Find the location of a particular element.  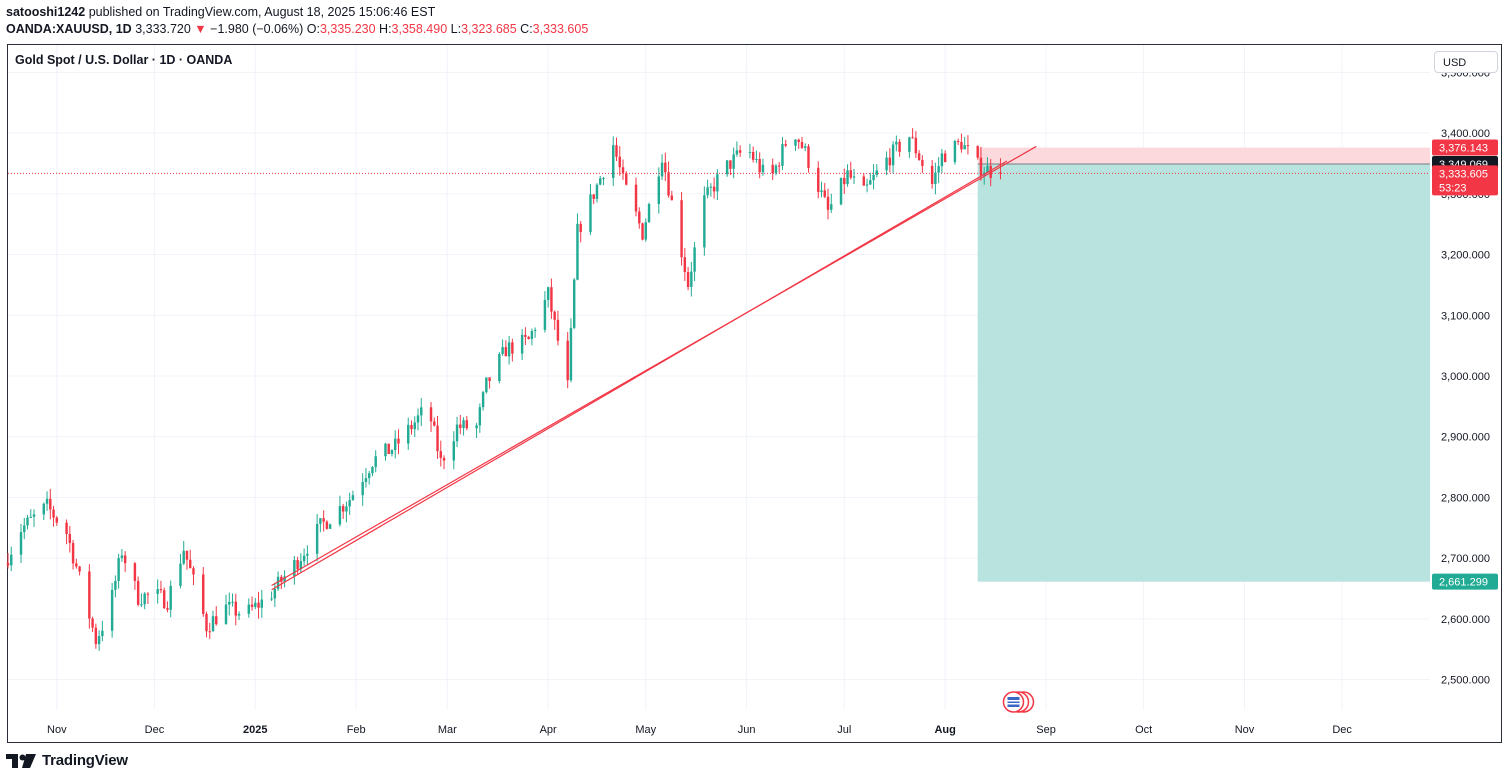

x-tick-label: Feb is located at coordinates (356, 730).